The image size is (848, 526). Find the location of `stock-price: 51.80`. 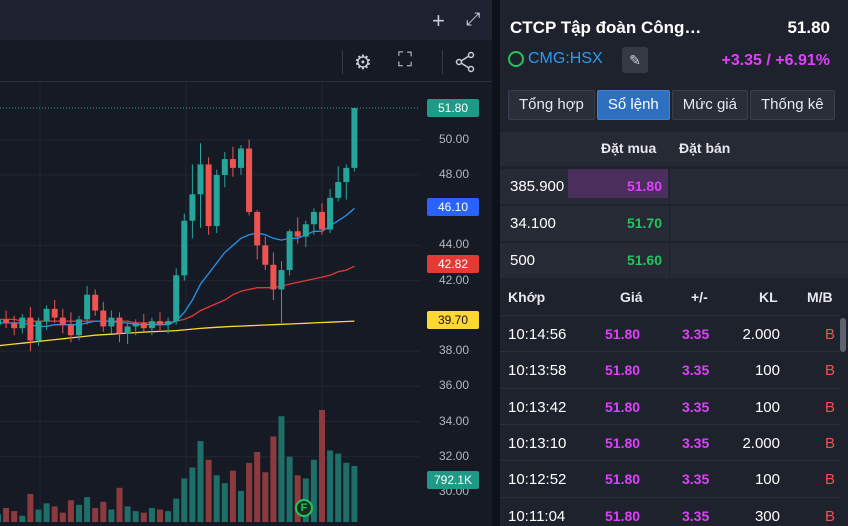

stock-price: 51.80 is located at coordinates (808, 27).